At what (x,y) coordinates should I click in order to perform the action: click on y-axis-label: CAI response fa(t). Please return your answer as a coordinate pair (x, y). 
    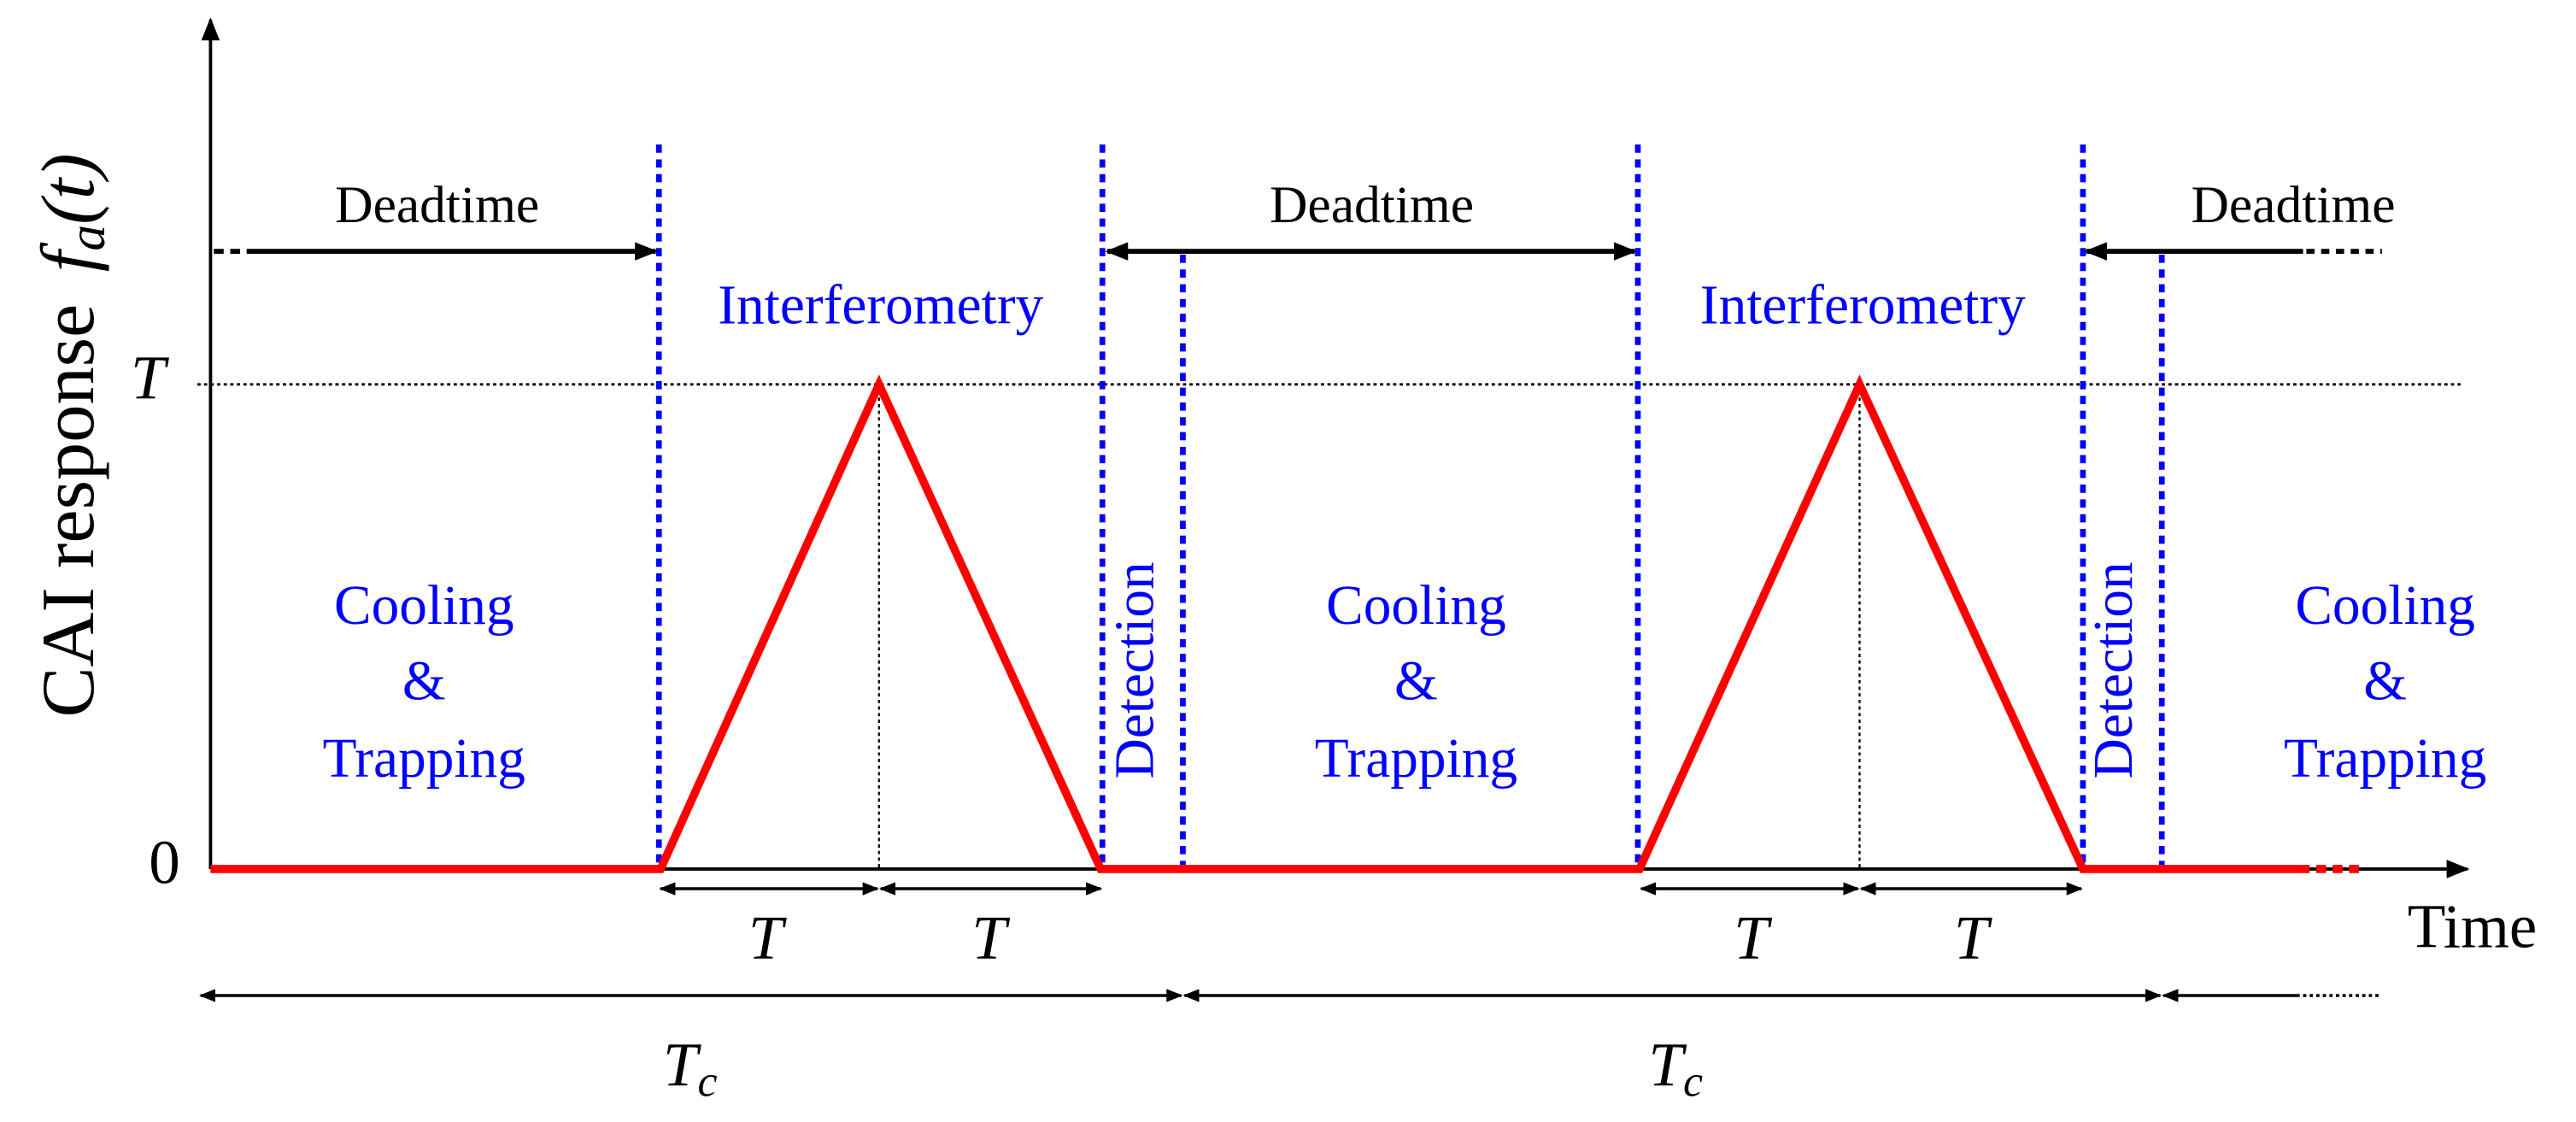
    Looking at the image, I should click on (71, 435).